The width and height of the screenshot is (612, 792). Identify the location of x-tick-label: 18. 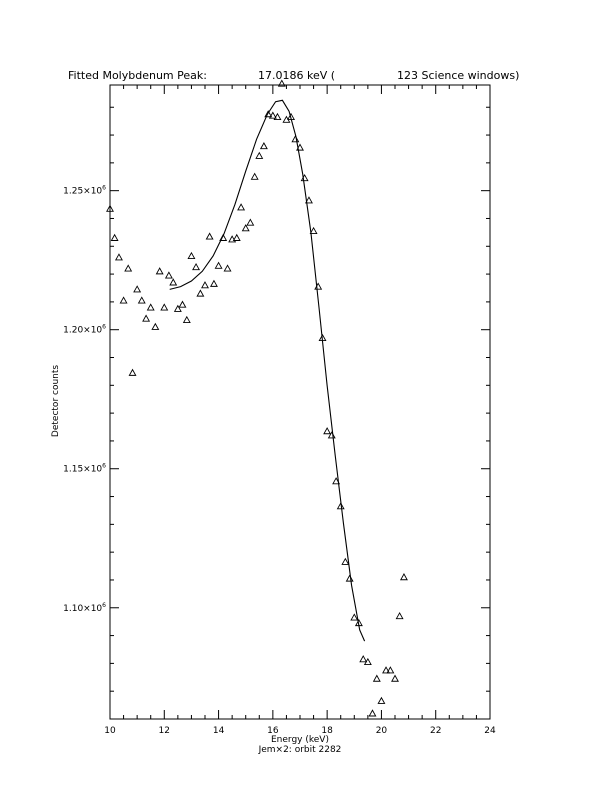
(327, 731).